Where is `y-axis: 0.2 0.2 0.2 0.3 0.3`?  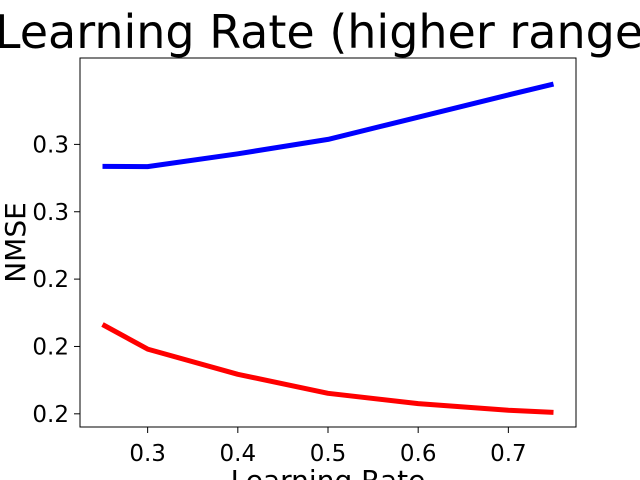 y-axis: 0.2 0.2 0.2 0.3 0.3 is located at coordinates (56, 280).